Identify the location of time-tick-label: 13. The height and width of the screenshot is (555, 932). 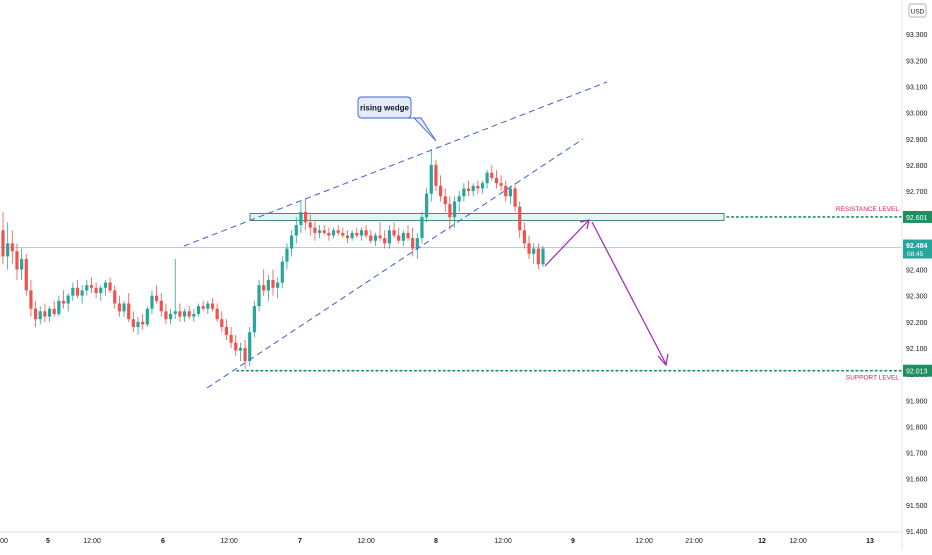
(870, 541).